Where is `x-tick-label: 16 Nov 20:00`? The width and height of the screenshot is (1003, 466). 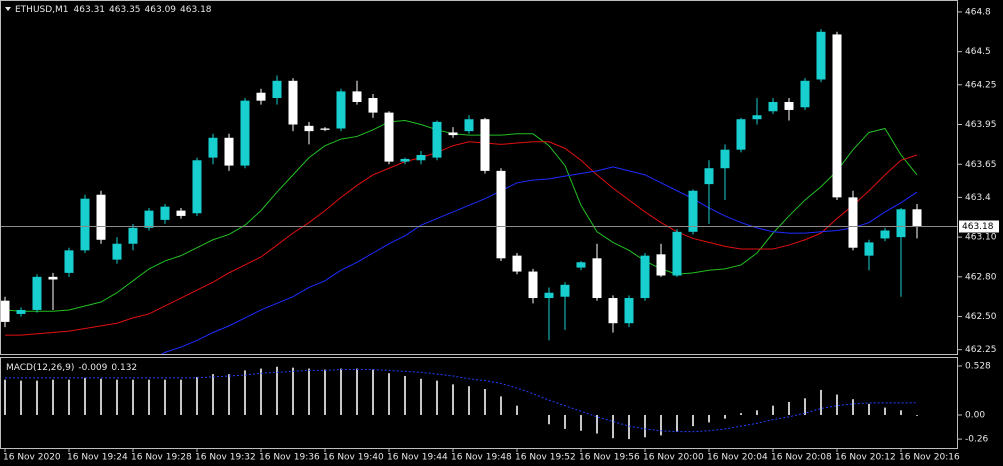 x-tick-label: 16 Nov 20:00 is located at coordinates (673, 458).